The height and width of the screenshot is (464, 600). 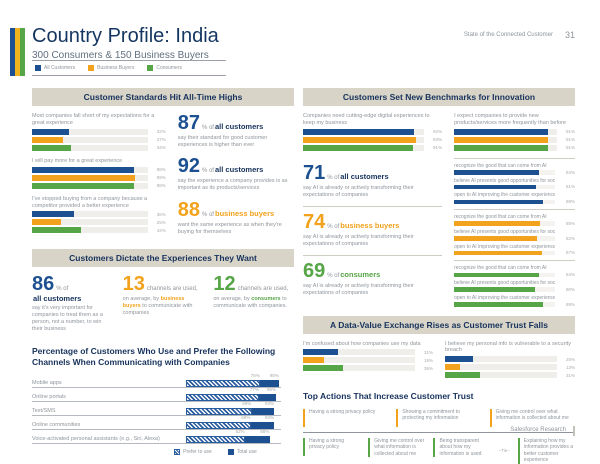 What do you see at coordinates (125, 36) in the screenshot?
I see `page-title: Country Profile: India` at bounding box center [125, 36].